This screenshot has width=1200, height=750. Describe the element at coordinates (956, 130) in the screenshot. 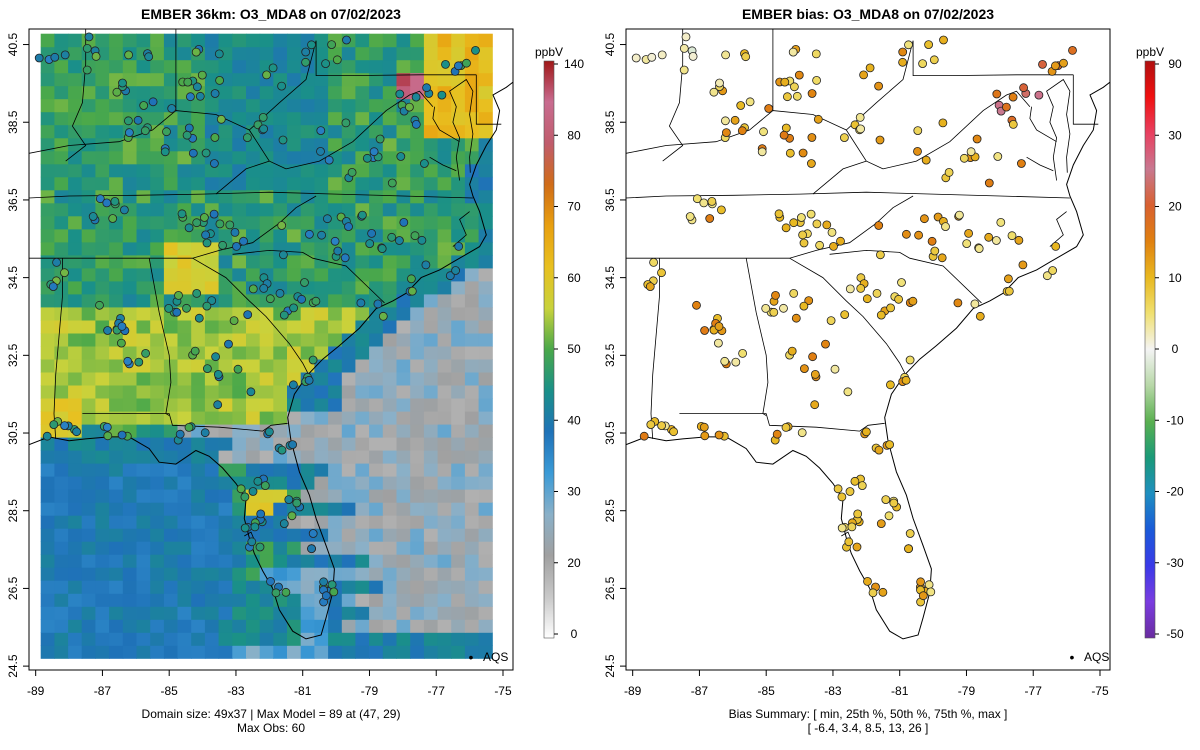

I see `state-boundary` at that location.